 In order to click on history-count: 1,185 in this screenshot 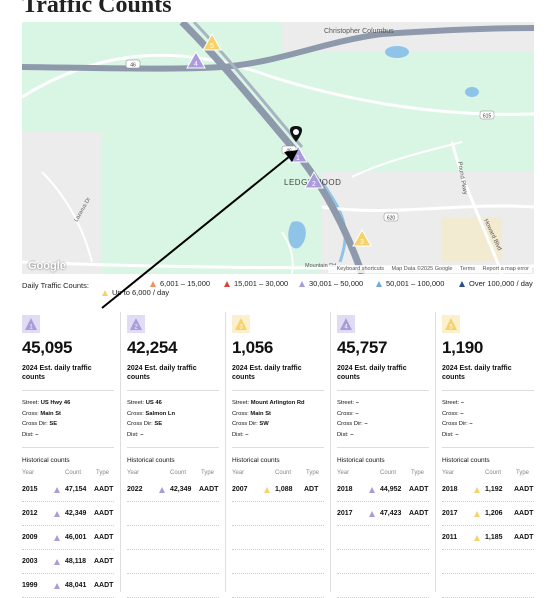, I will do `click(494, 537)`.